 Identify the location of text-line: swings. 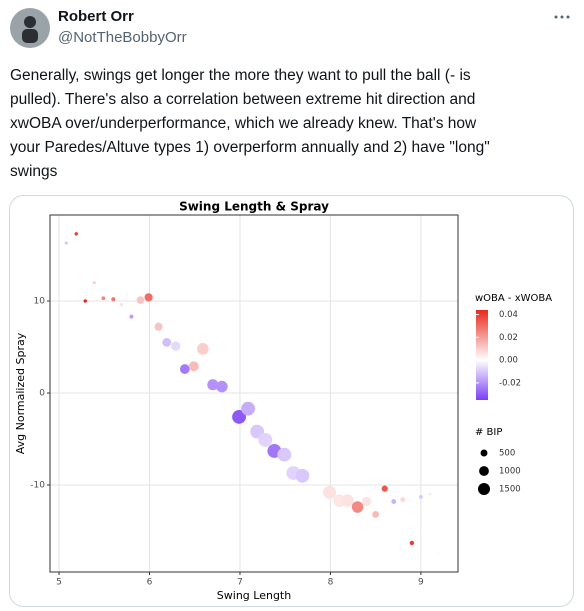
(34, 171).